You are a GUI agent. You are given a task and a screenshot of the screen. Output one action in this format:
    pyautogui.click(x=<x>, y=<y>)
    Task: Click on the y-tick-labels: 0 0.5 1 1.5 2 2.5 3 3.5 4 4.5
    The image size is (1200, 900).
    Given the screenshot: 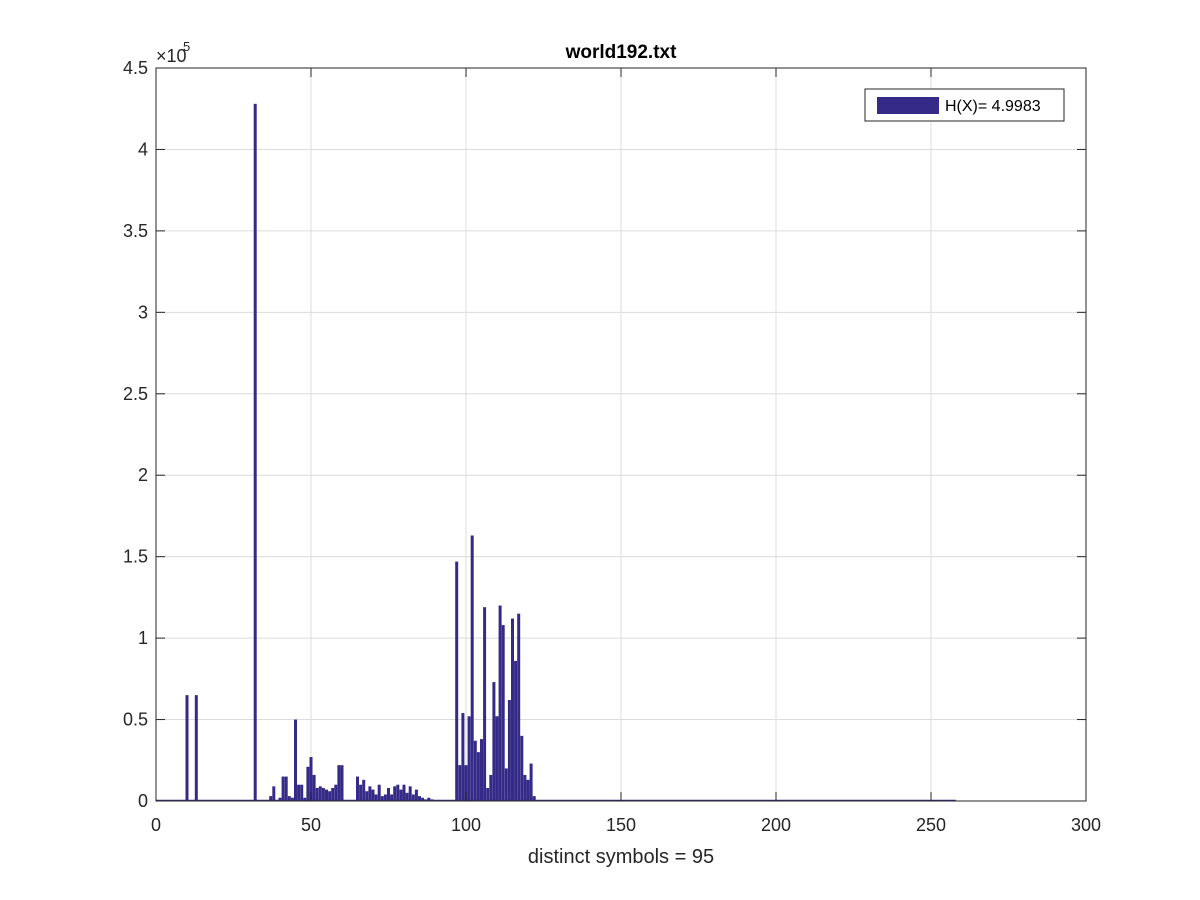 What is the action you would take?
    pyautogui.click(x=135, y=434)
    